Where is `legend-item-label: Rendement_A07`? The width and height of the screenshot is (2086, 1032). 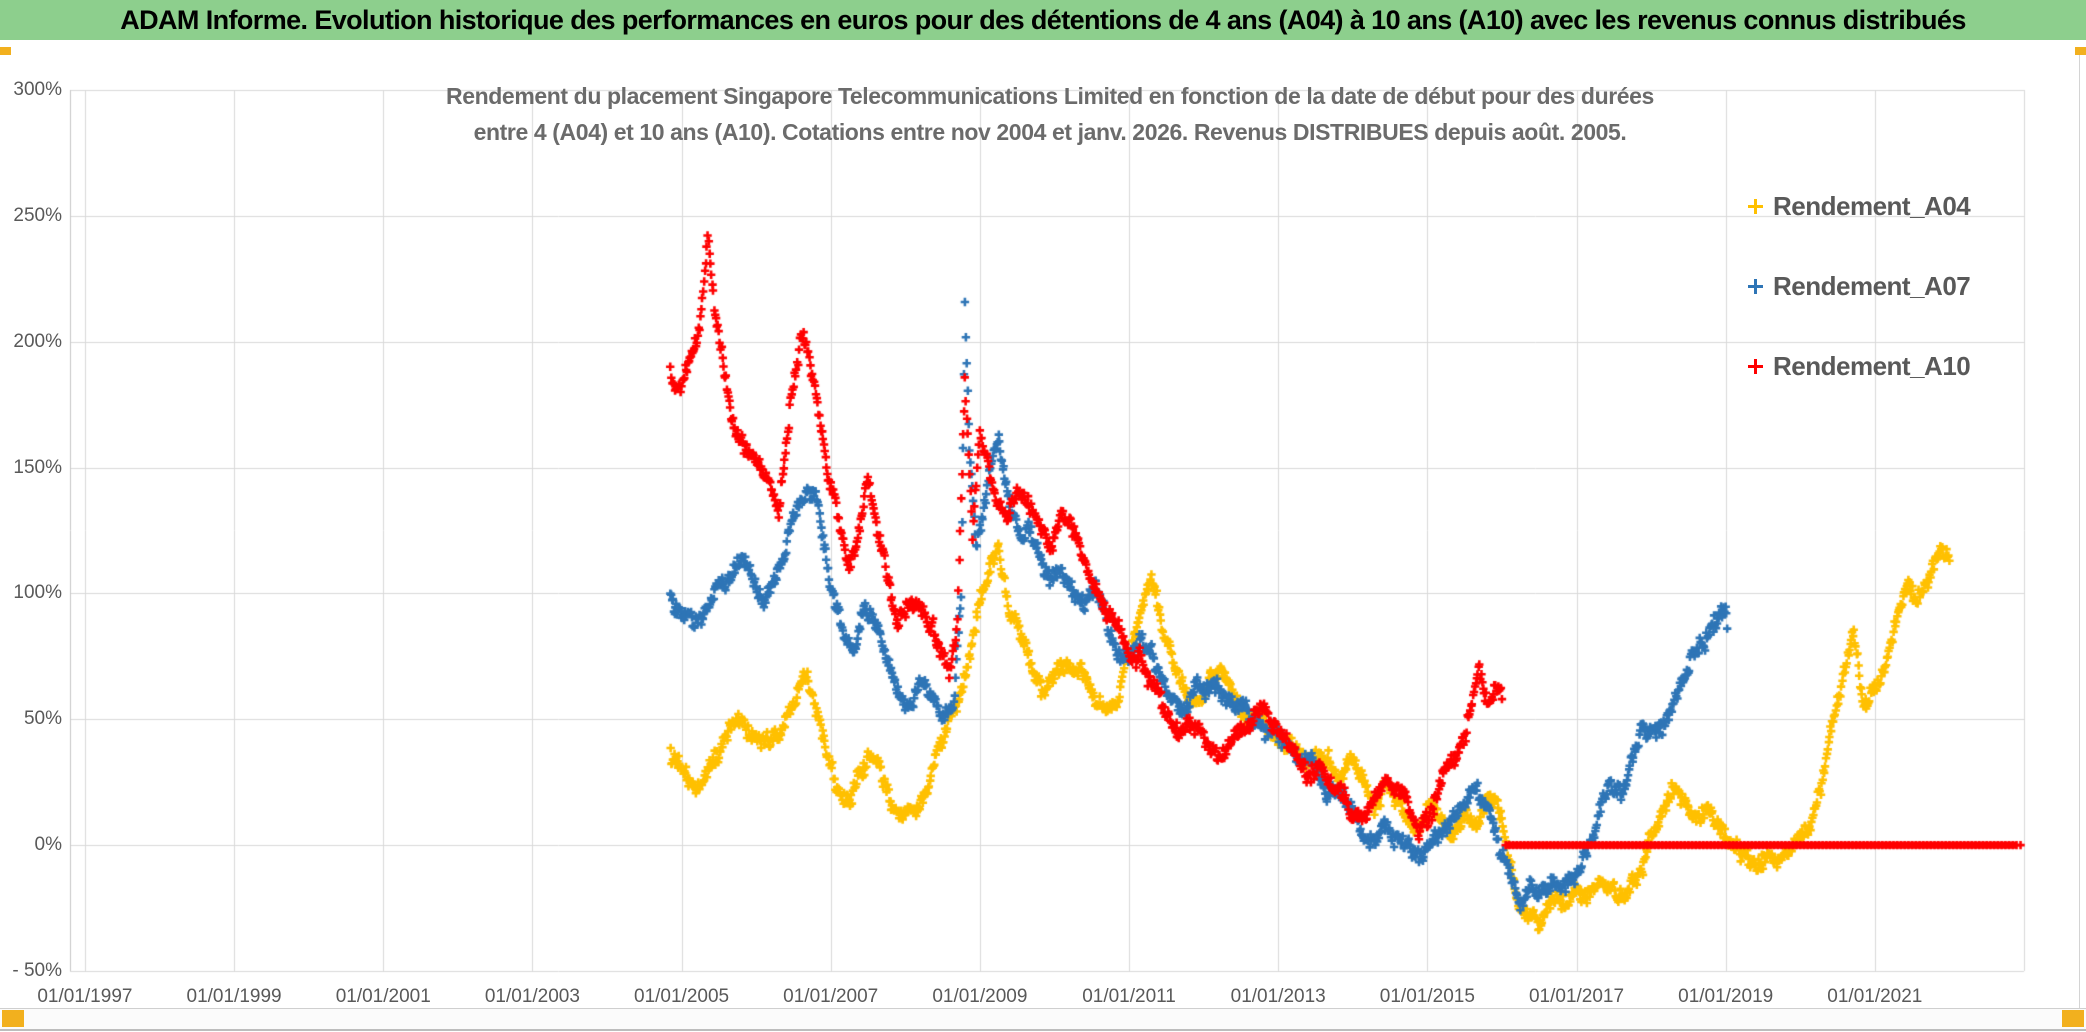 legend-item-label: Rendement_A07 is located at coordinates (1872, 285).